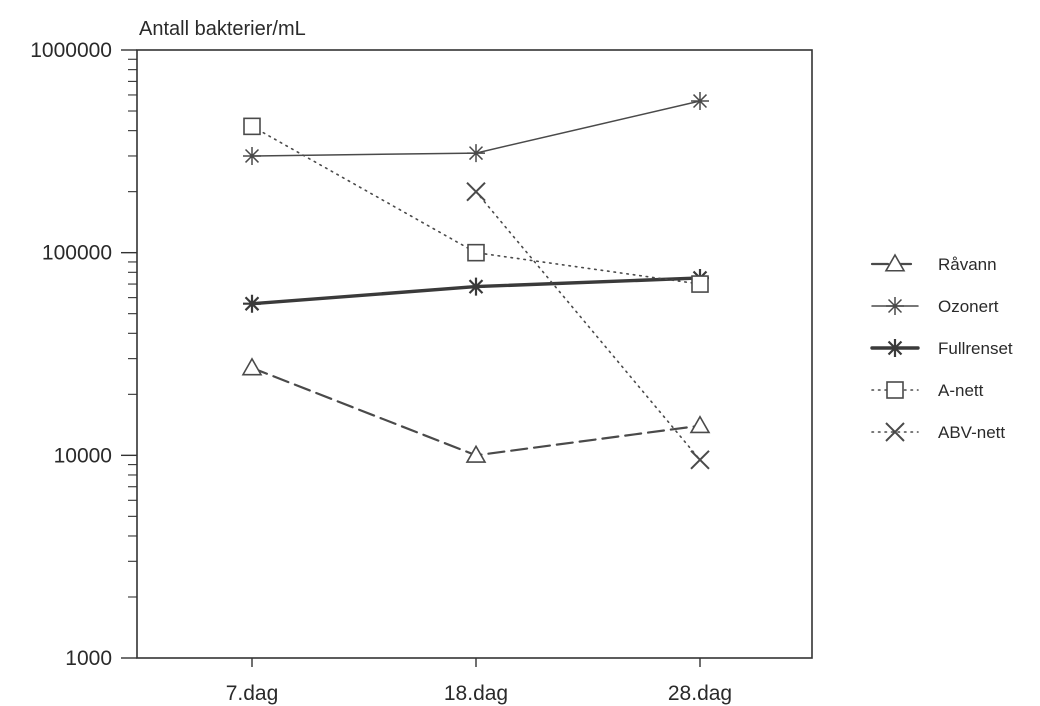 The image size is (1040, 706). What do you see at coordinates (700, 693) in the screenshot?
I see `x-tick-label: 28.dag` at bounding box center [700, 693].